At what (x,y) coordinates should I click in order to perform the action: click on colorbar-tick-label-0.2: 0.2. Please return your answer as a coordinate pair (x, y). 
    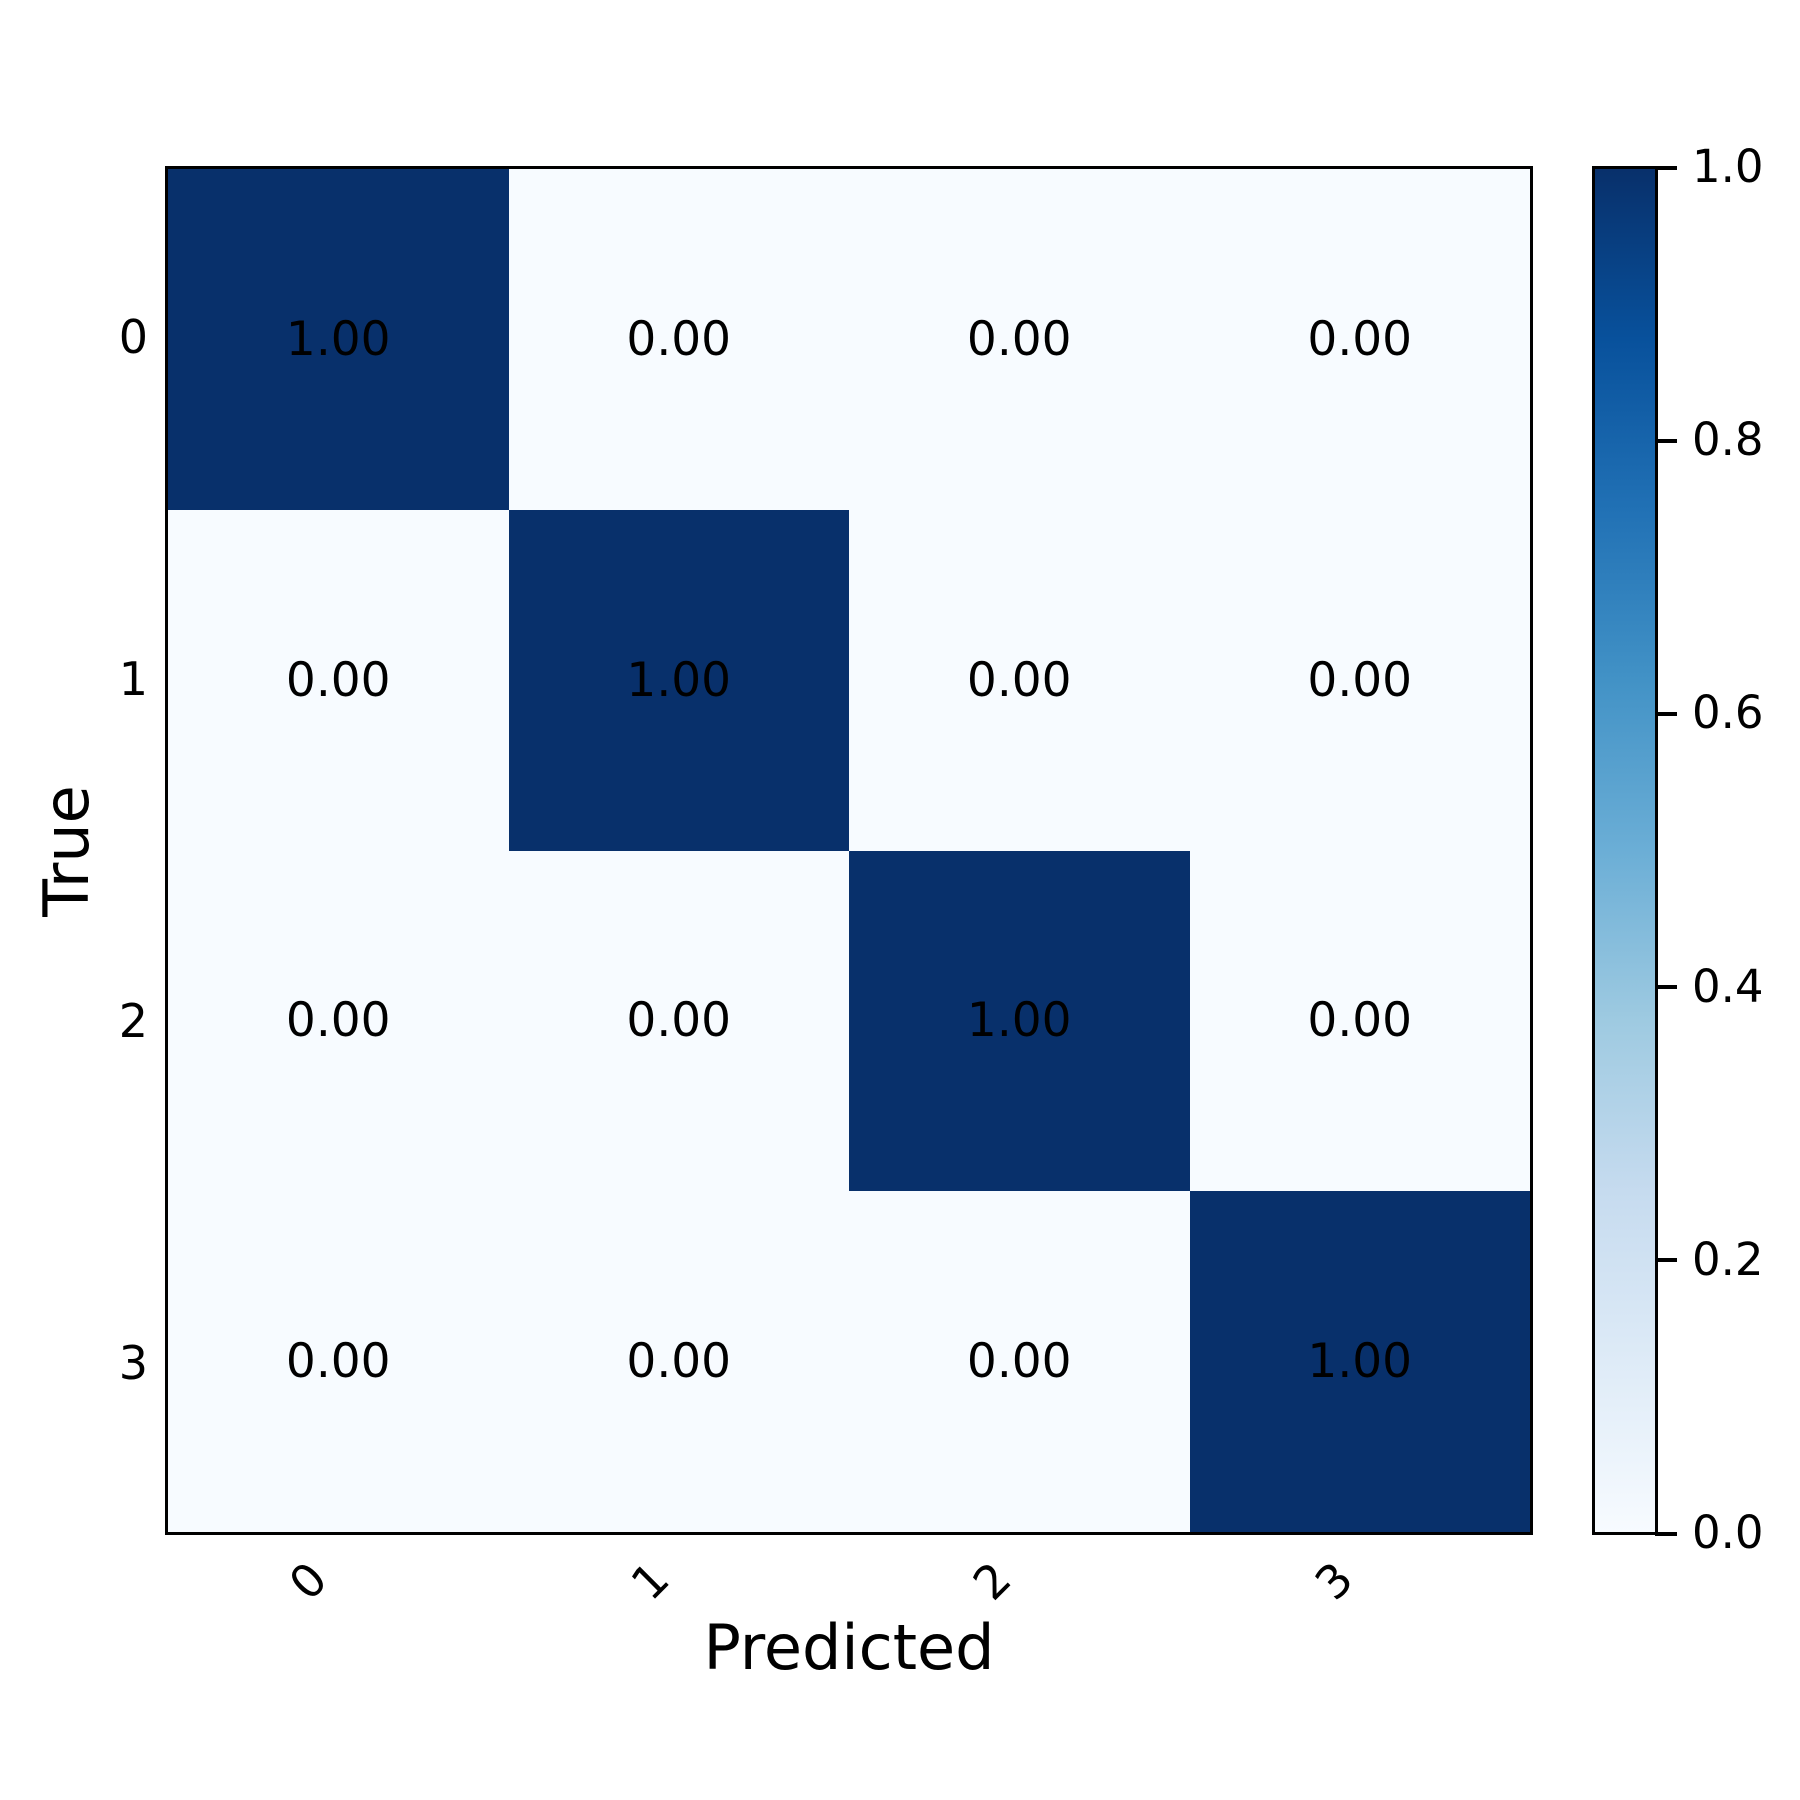
    Looking at the image, I should click on (1728, 1259).